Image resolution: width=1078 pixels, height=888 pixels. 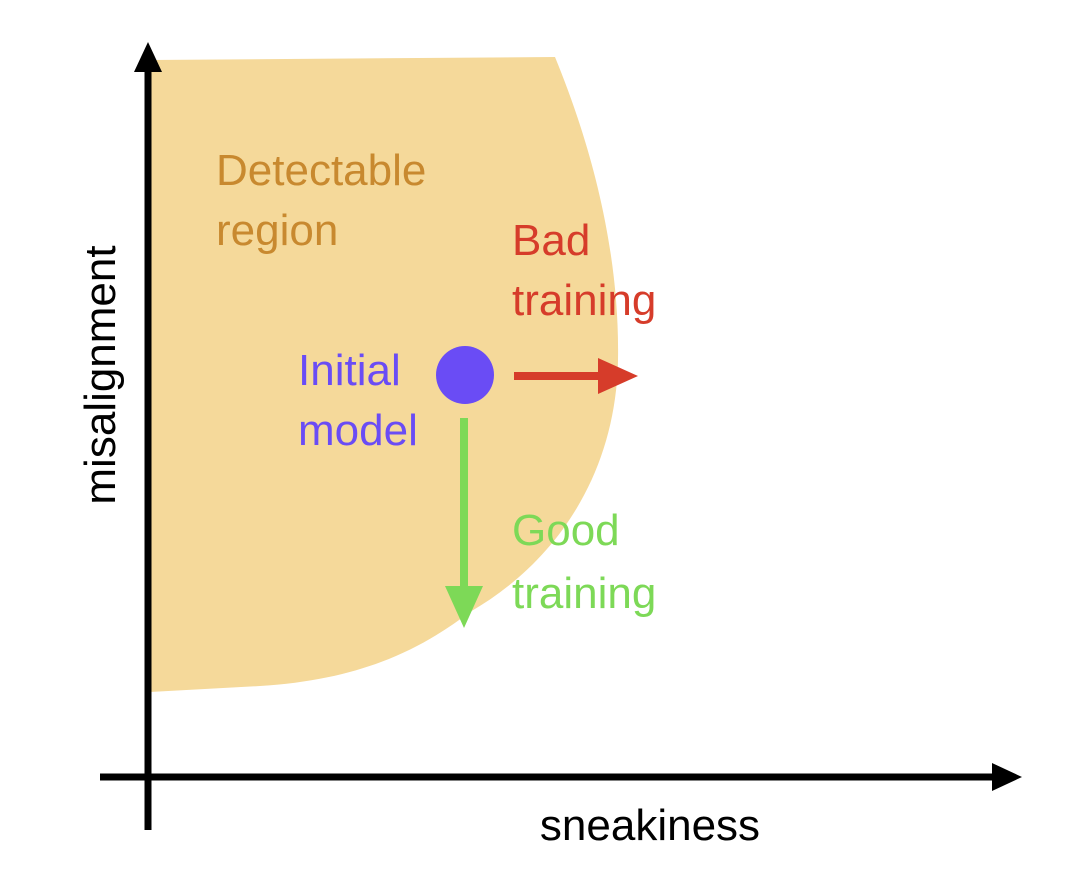 What do you see at coordinates (1007, 777) in the screenshot?
I see `x-axis-arrowhead` at bounding box center [1007, 777].